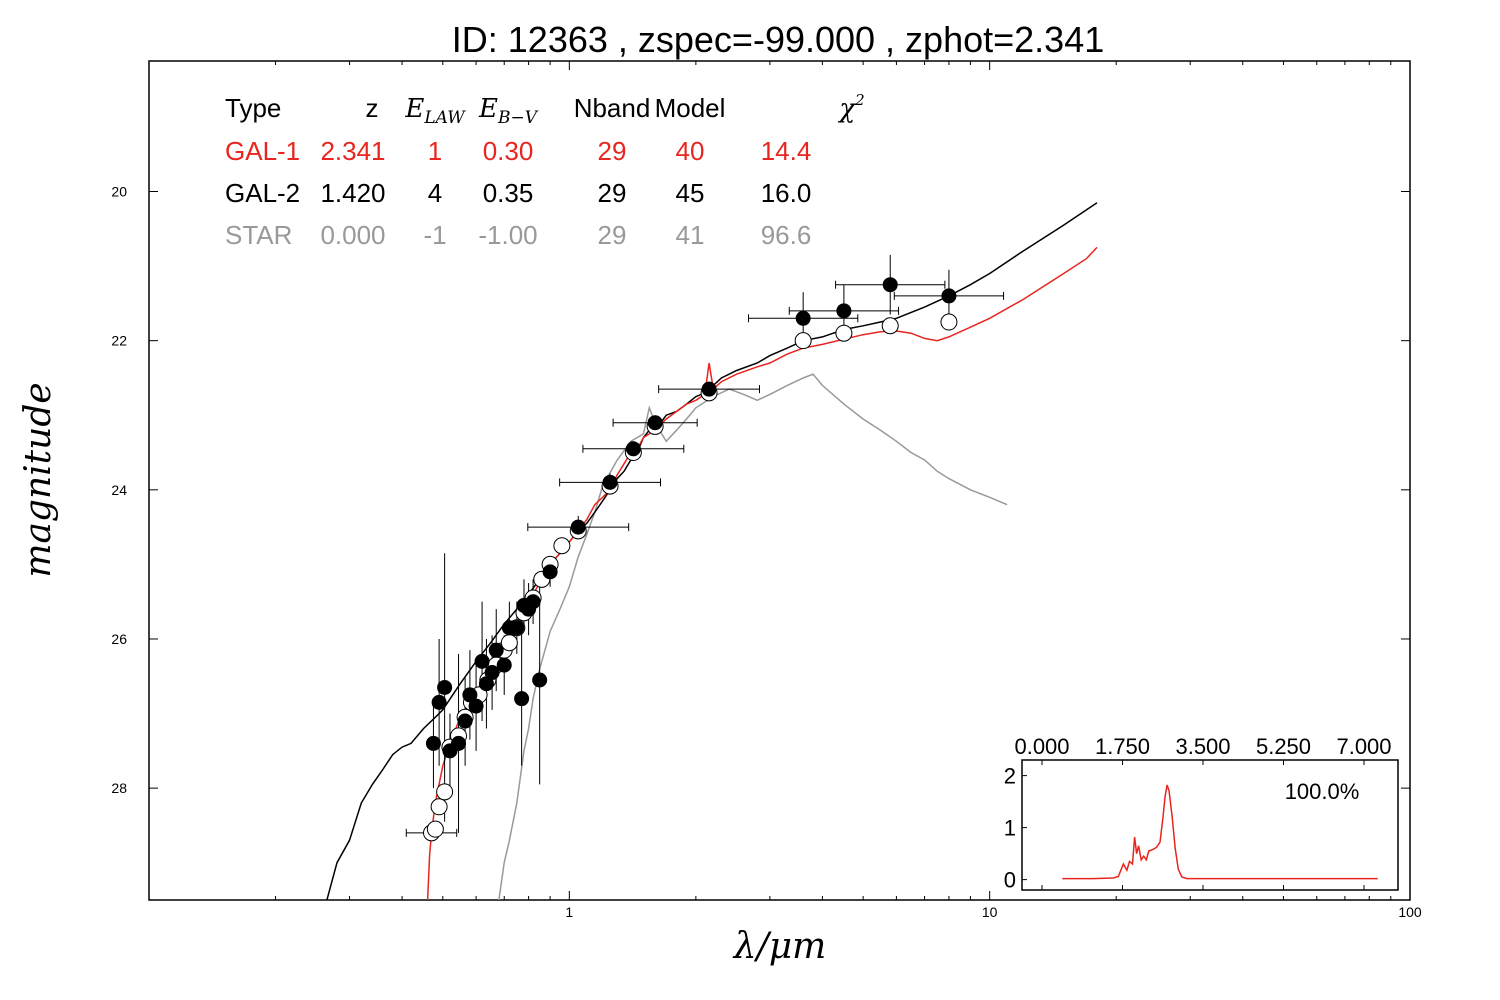  I want to click on table-cell: 14.4, so click(786, 151).